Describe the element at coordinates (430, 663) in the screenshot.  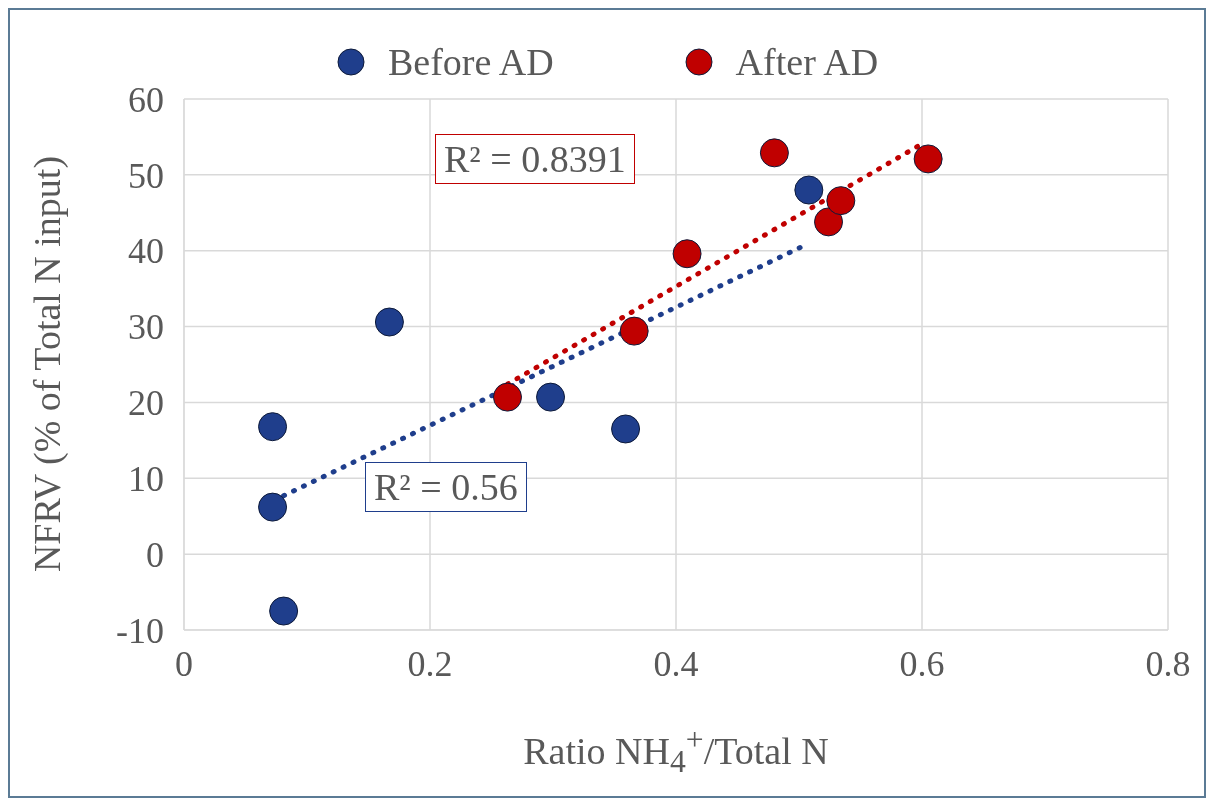
I see `x-tick-label: 0.2` at that location.